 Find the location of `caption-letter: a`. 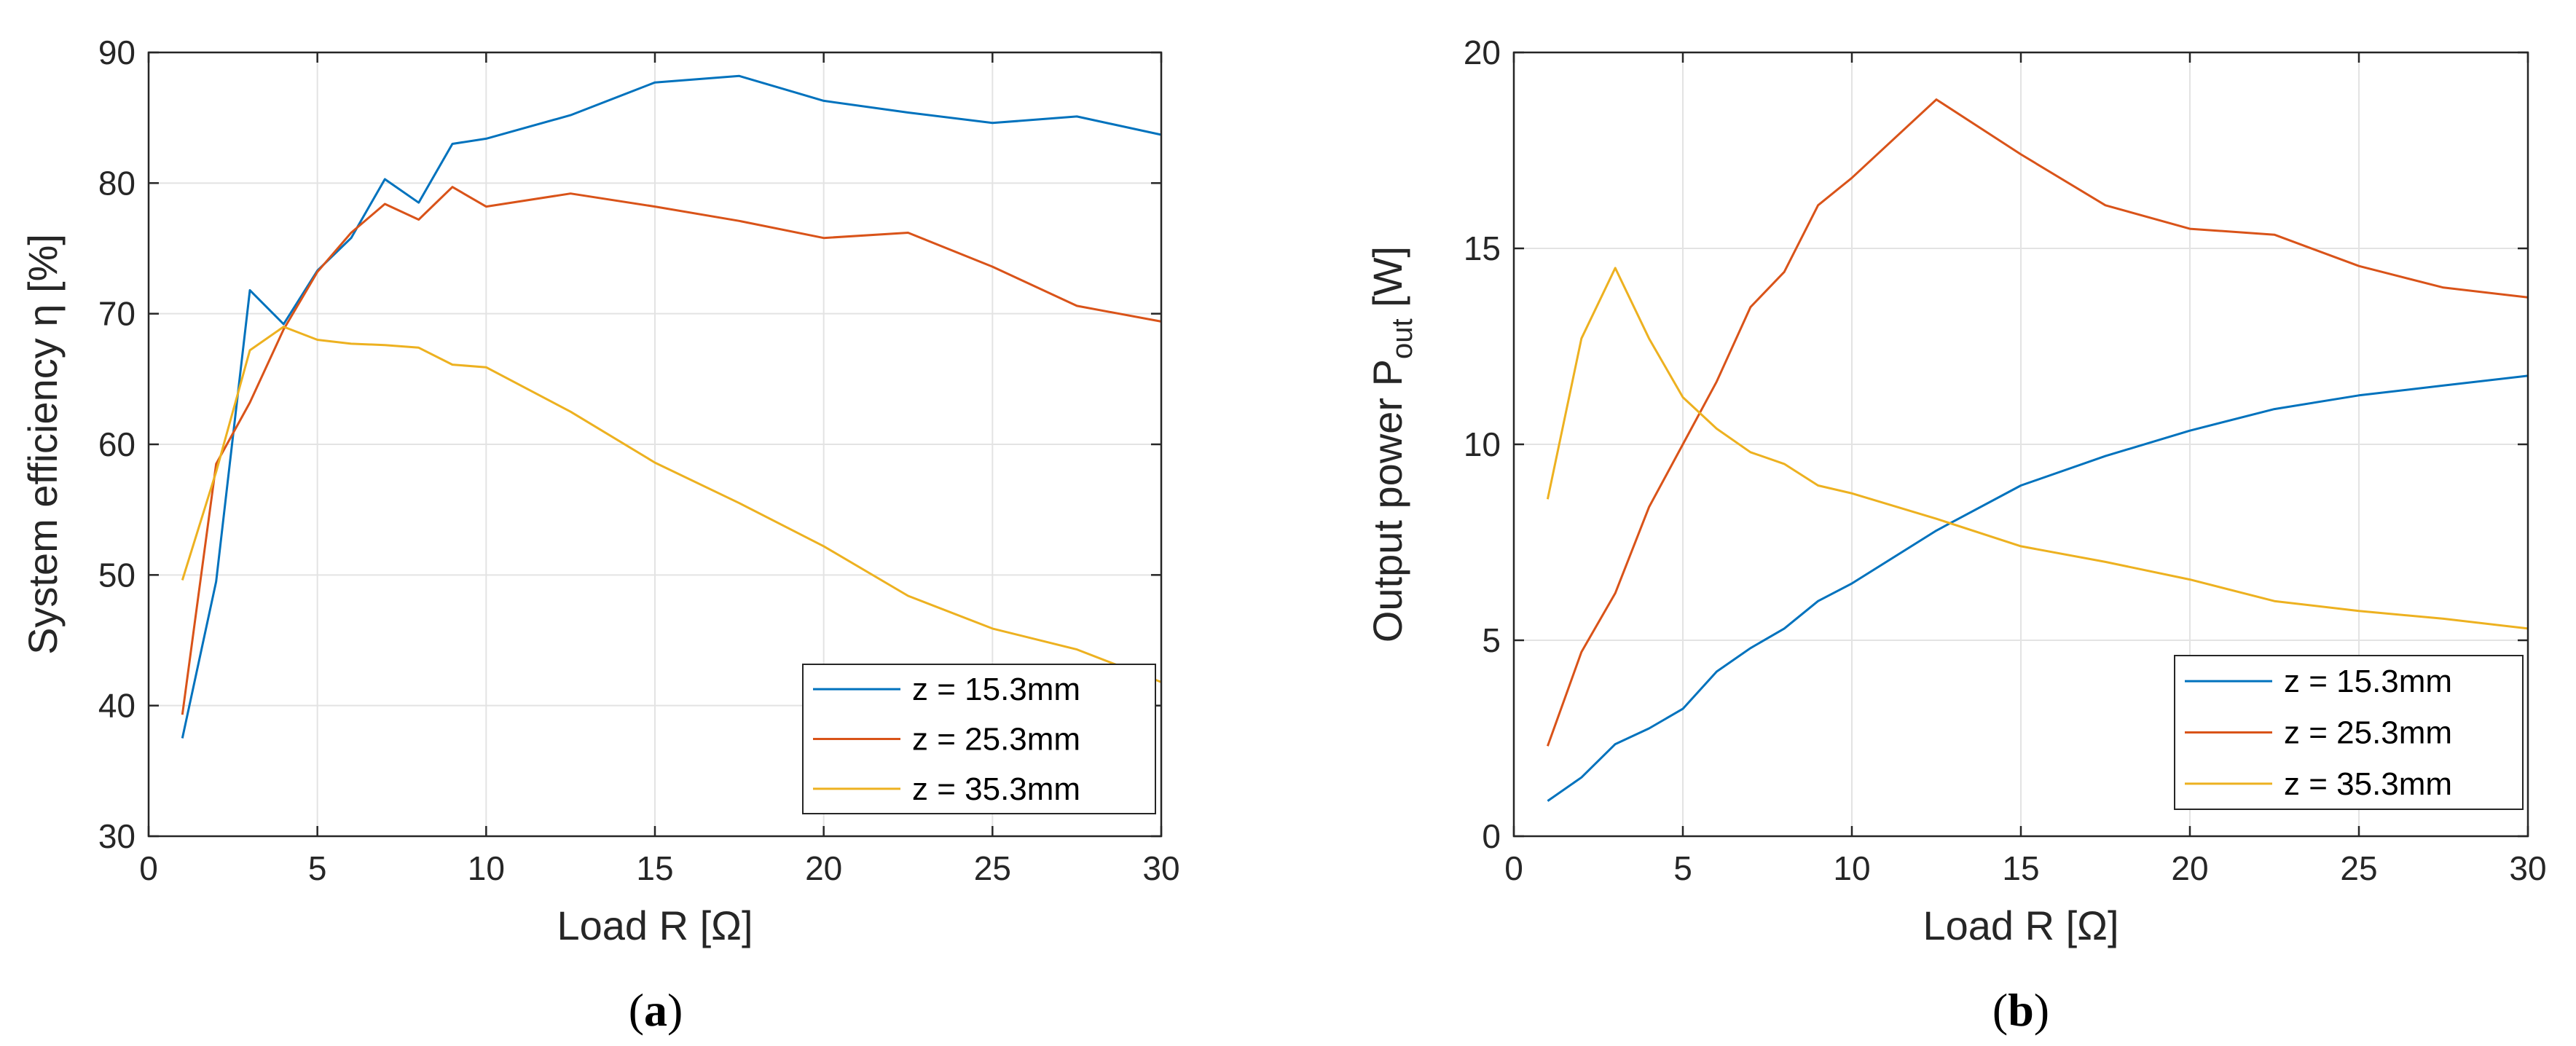

caption-letter: a is located at coordinates (655, 1010).